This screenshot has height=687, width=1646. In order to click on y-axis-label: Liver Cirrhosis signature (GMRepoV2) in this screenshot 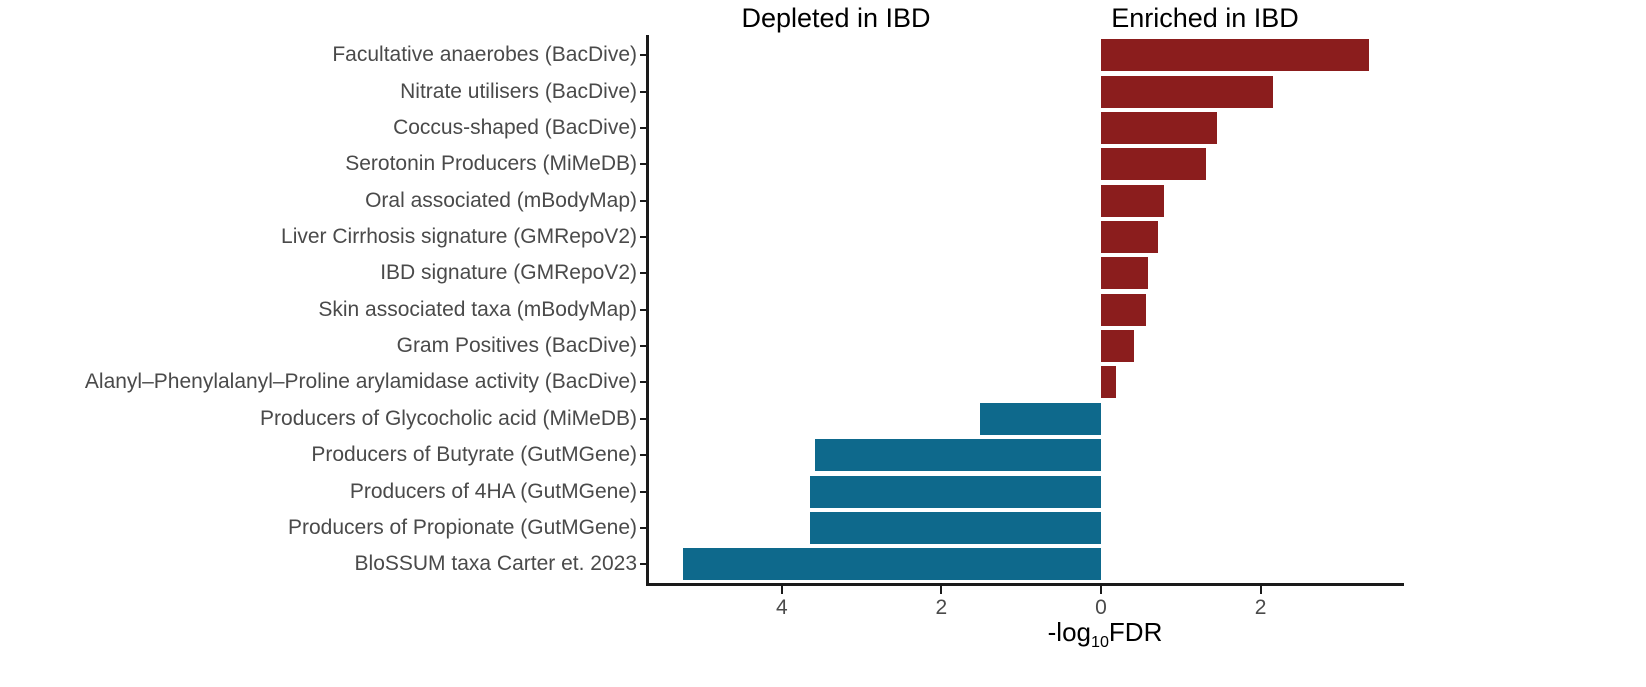, I will do `click(459, 237)`.